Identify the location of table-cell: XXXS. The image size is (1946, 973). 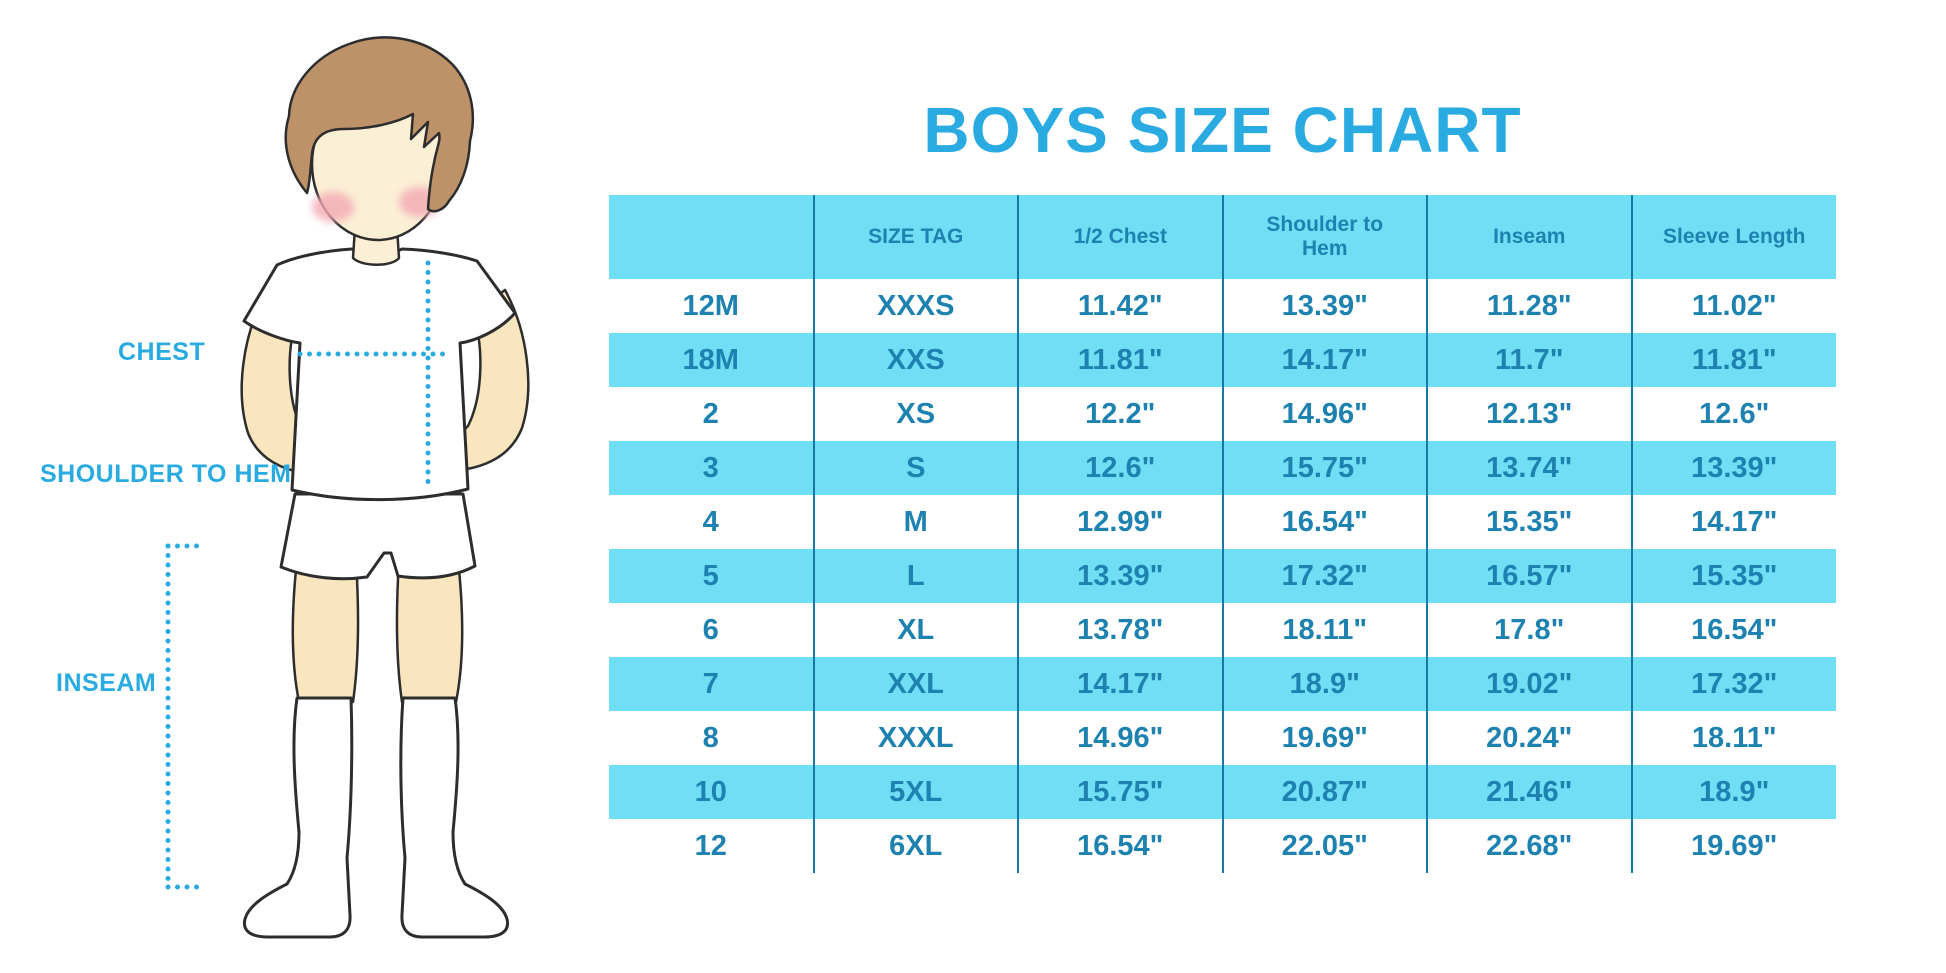
(916, 306).